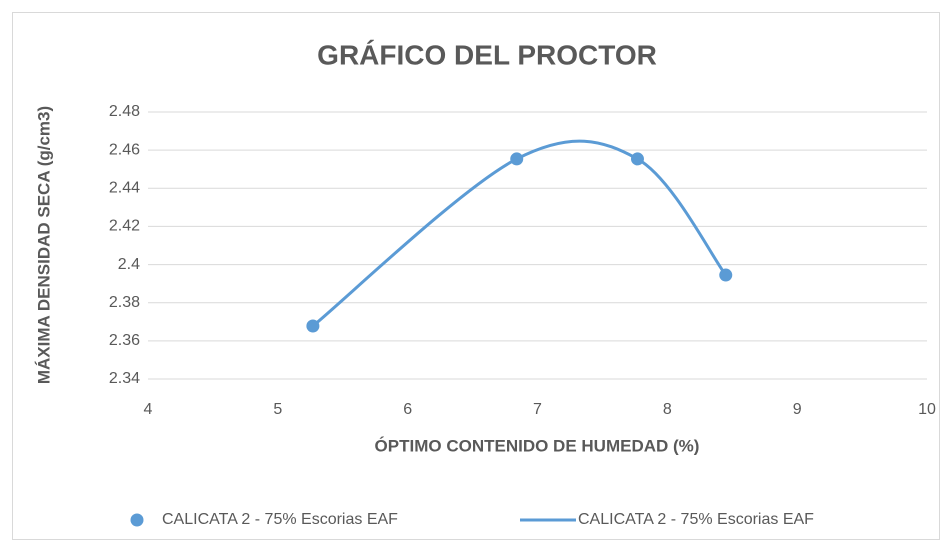 Image resolution: width=952 pixels, height=551 pixels. Describe the element at coordinates (797, 409) in the screenshot. I see `x-tick-label: 9` at that location.